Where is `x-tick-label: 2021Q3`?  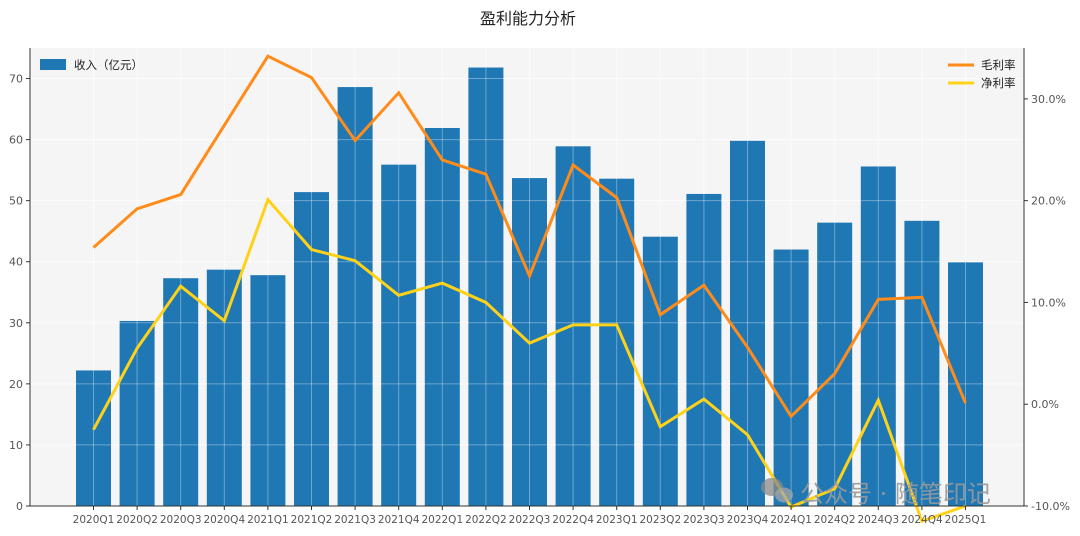 x-tick-label: 2021Q3 is located at coordinates (355, 520).